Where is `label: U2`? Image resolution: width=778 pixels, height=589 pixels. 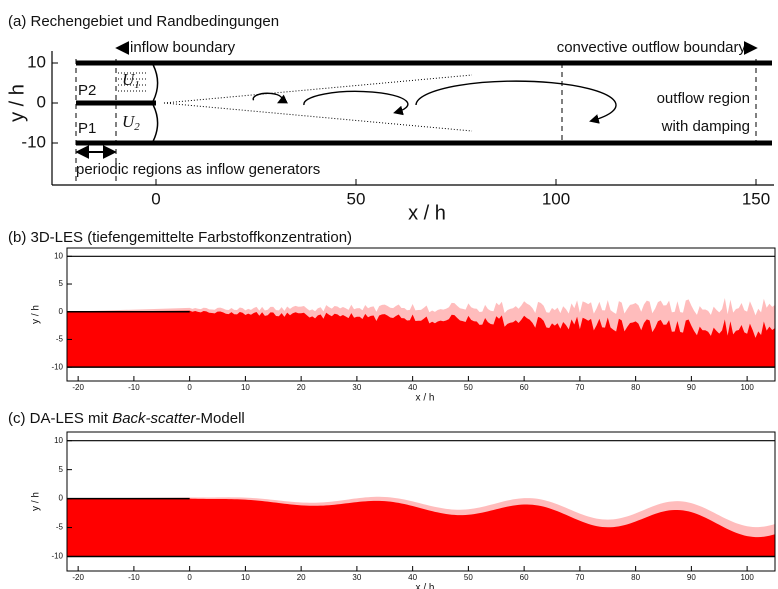
label: U2 is located at coordinates (131, 122).